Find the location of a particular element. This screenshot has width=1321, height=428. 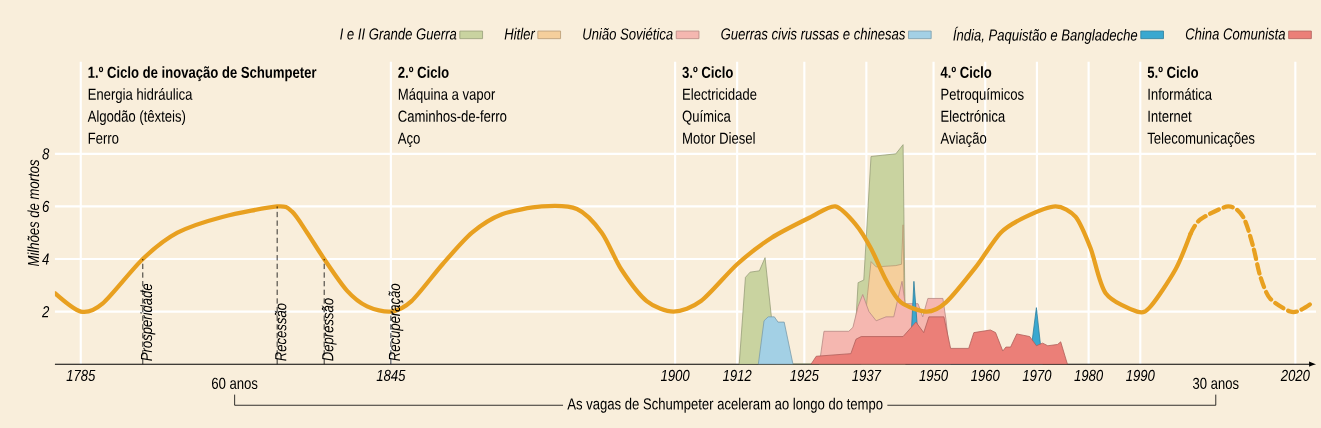

y-axis-title: Milhões de mortos is located at coordinates (33, 213).